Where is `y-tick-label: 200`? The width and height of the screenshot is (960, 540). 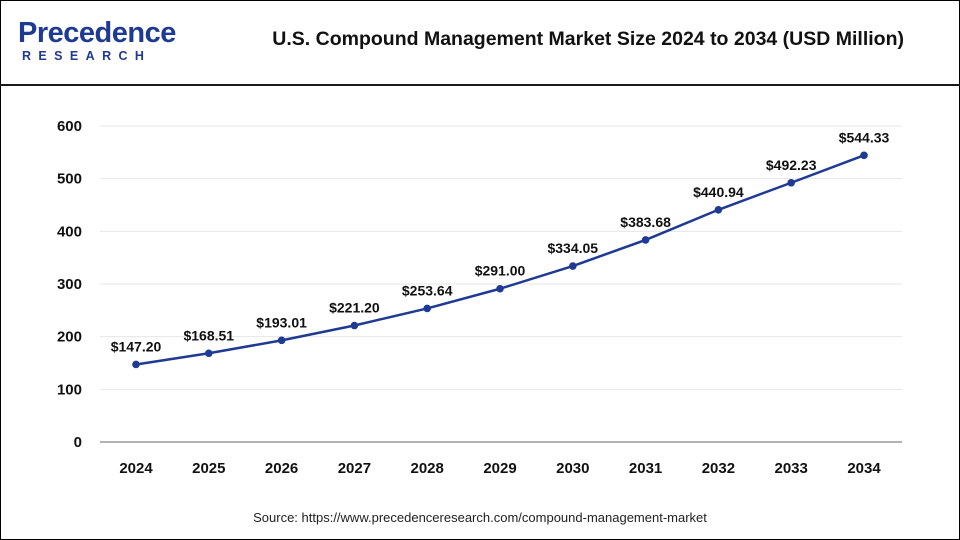 y-tick-label: 200 is located at coordinates (69, 337).